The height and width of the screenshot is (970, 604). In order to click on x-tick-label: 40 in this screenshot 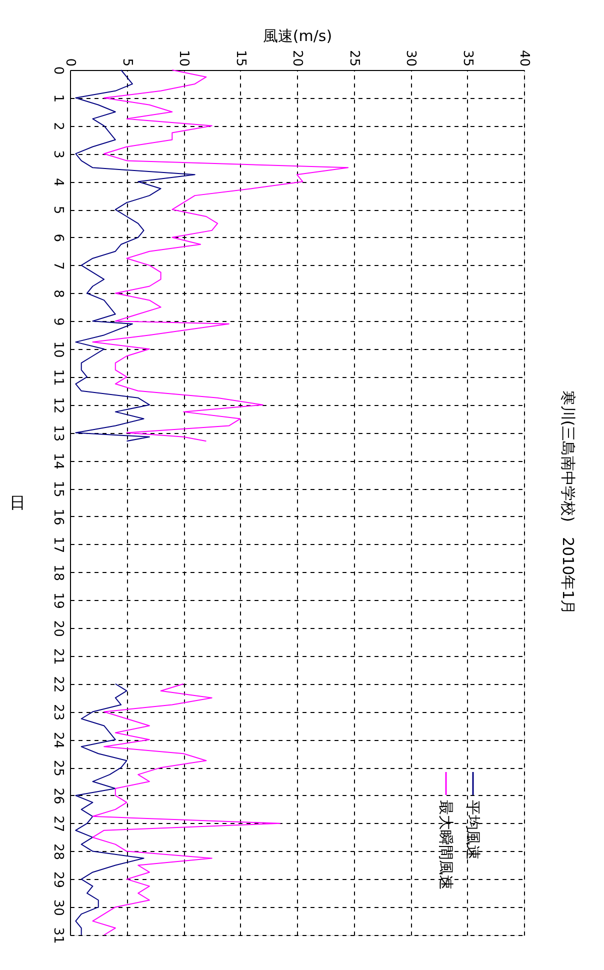, I will do `click(524, 58)`.